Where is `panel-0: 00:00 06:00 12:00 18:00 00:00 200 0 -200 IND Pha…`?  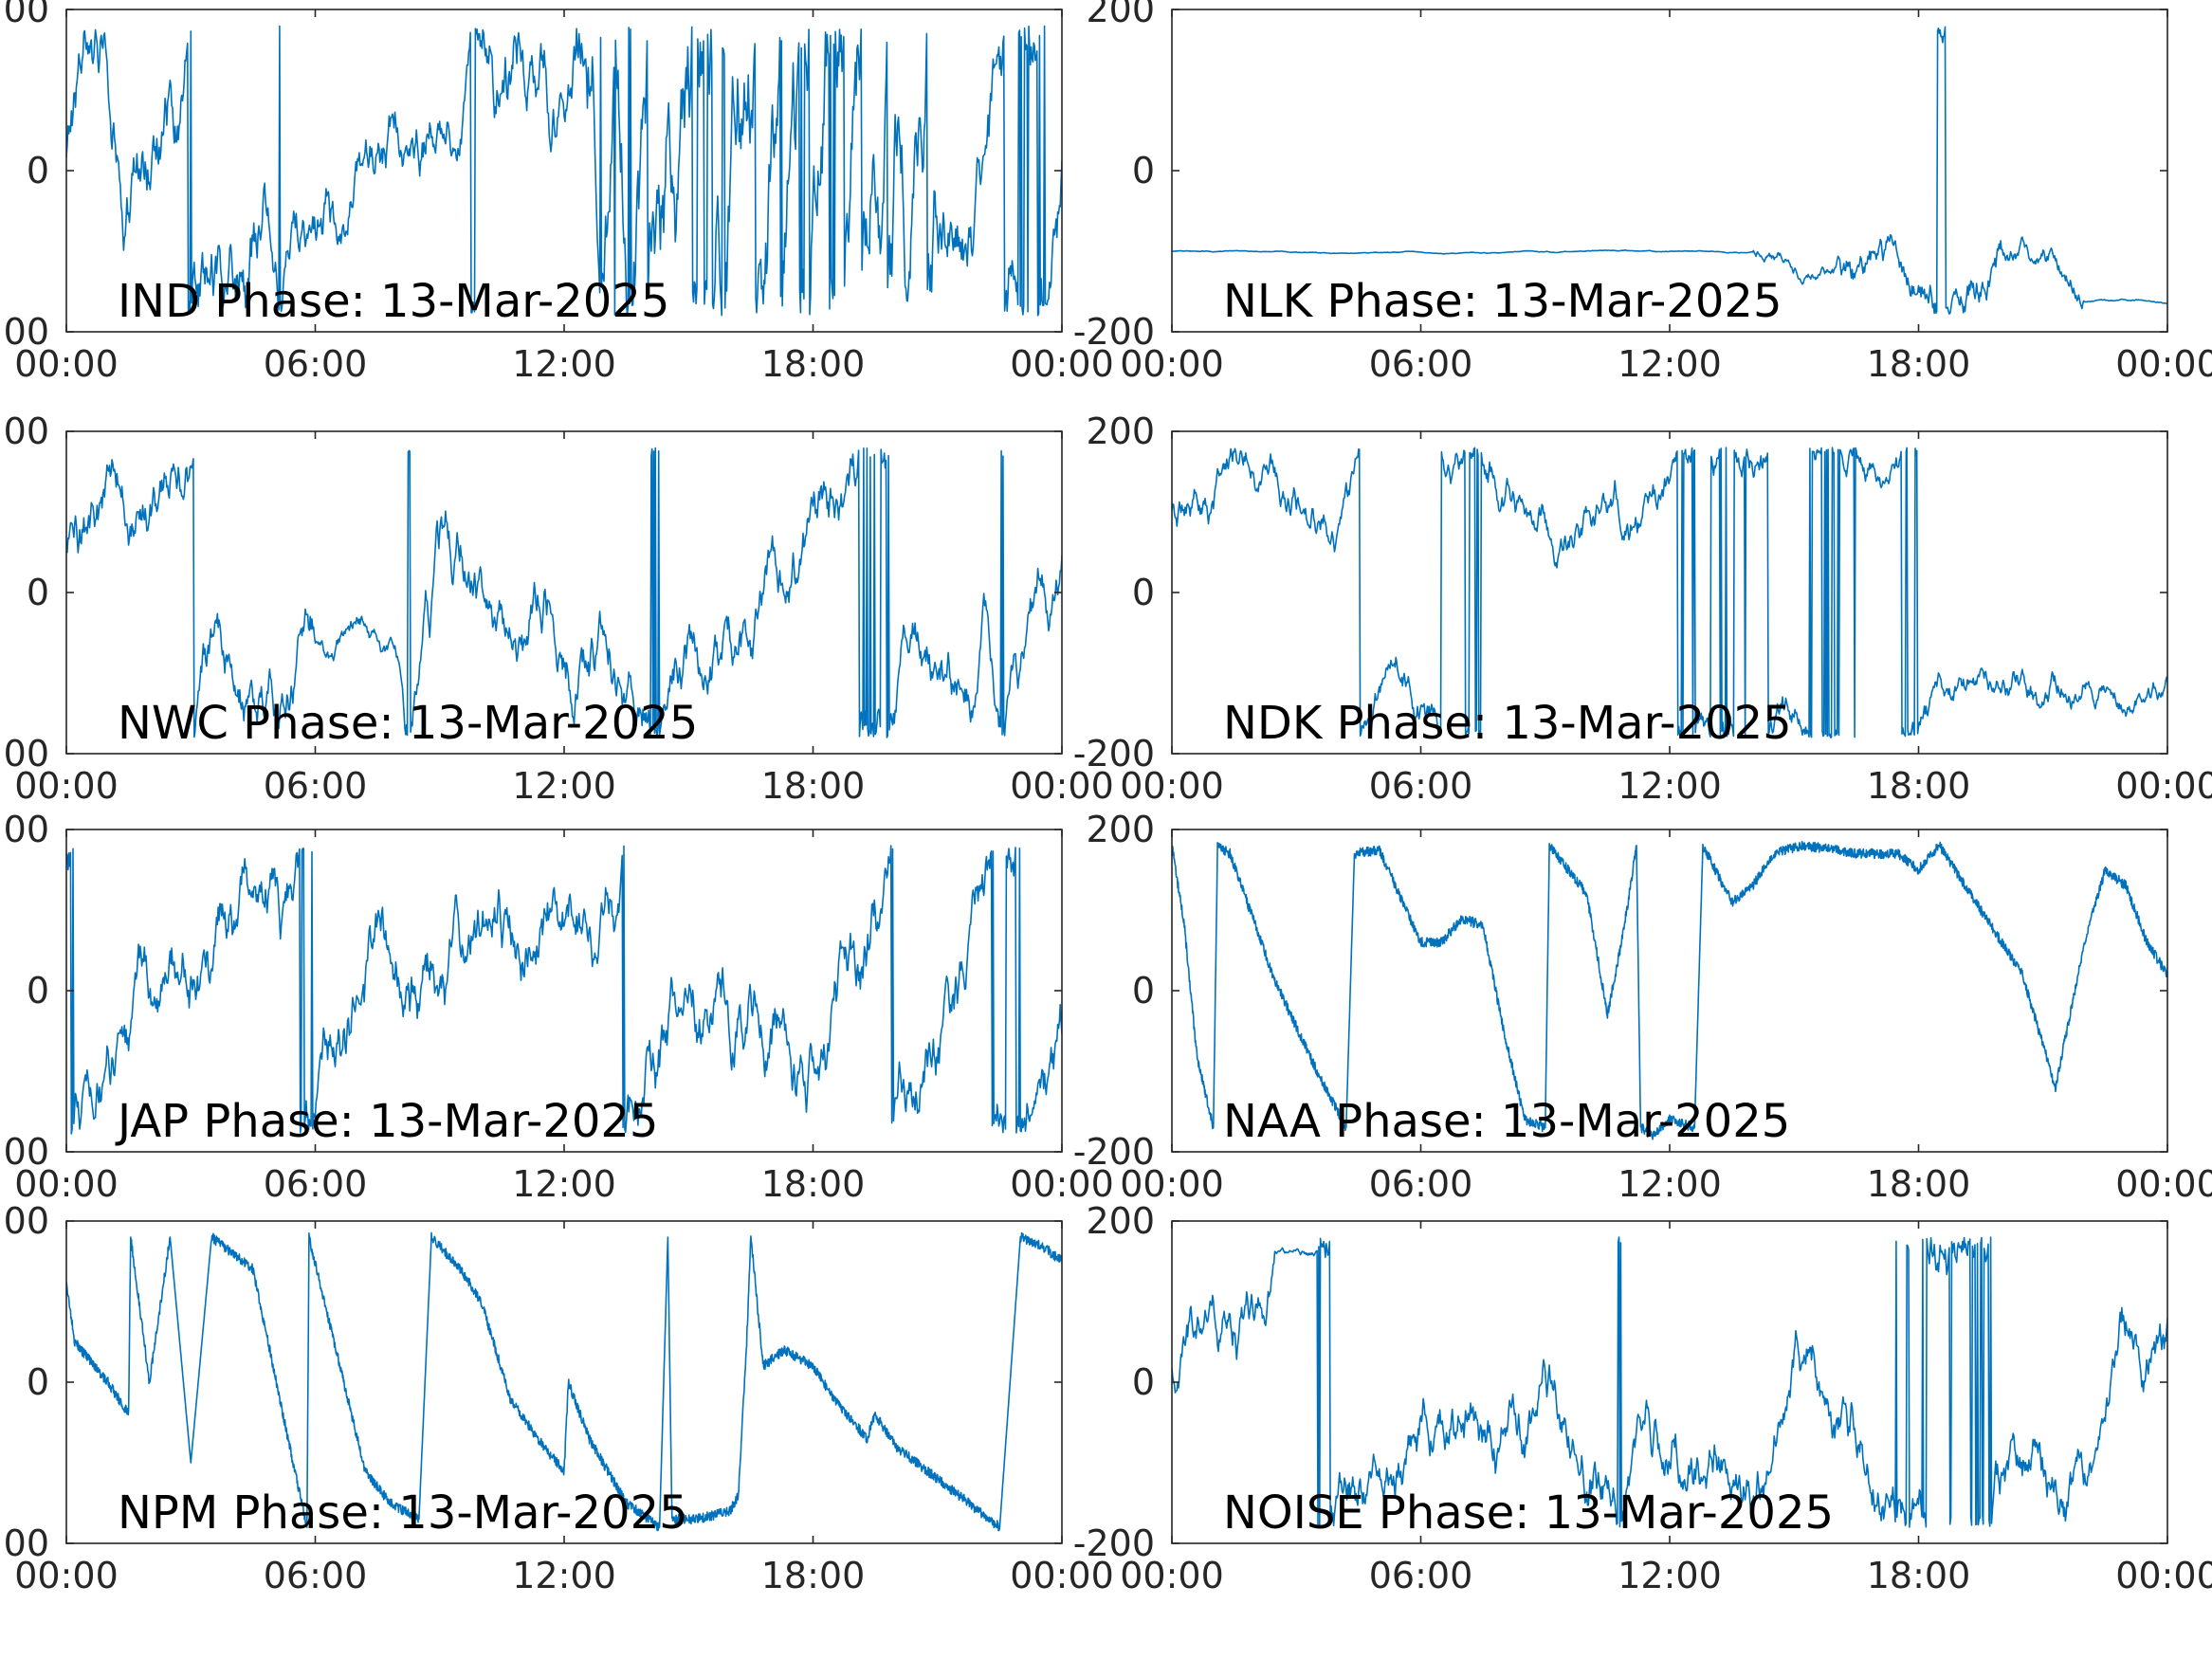
panel-0: 00:00 06:00 12:00 18:00 00:00 200 0 -200 IND Pha… is located at coordinates (557, 192).